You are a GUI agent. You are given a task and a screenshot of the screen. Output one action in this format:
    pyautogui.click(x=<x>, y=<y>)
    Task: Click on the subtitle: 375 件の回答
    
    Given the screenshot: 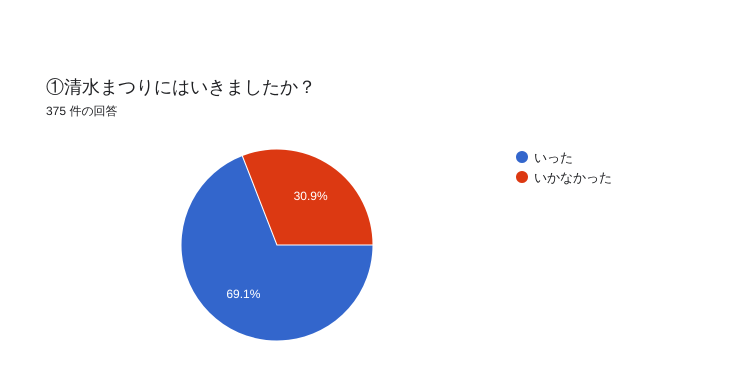 What is the action you would take?
    pyautogui.click(x=82, y=111)
    